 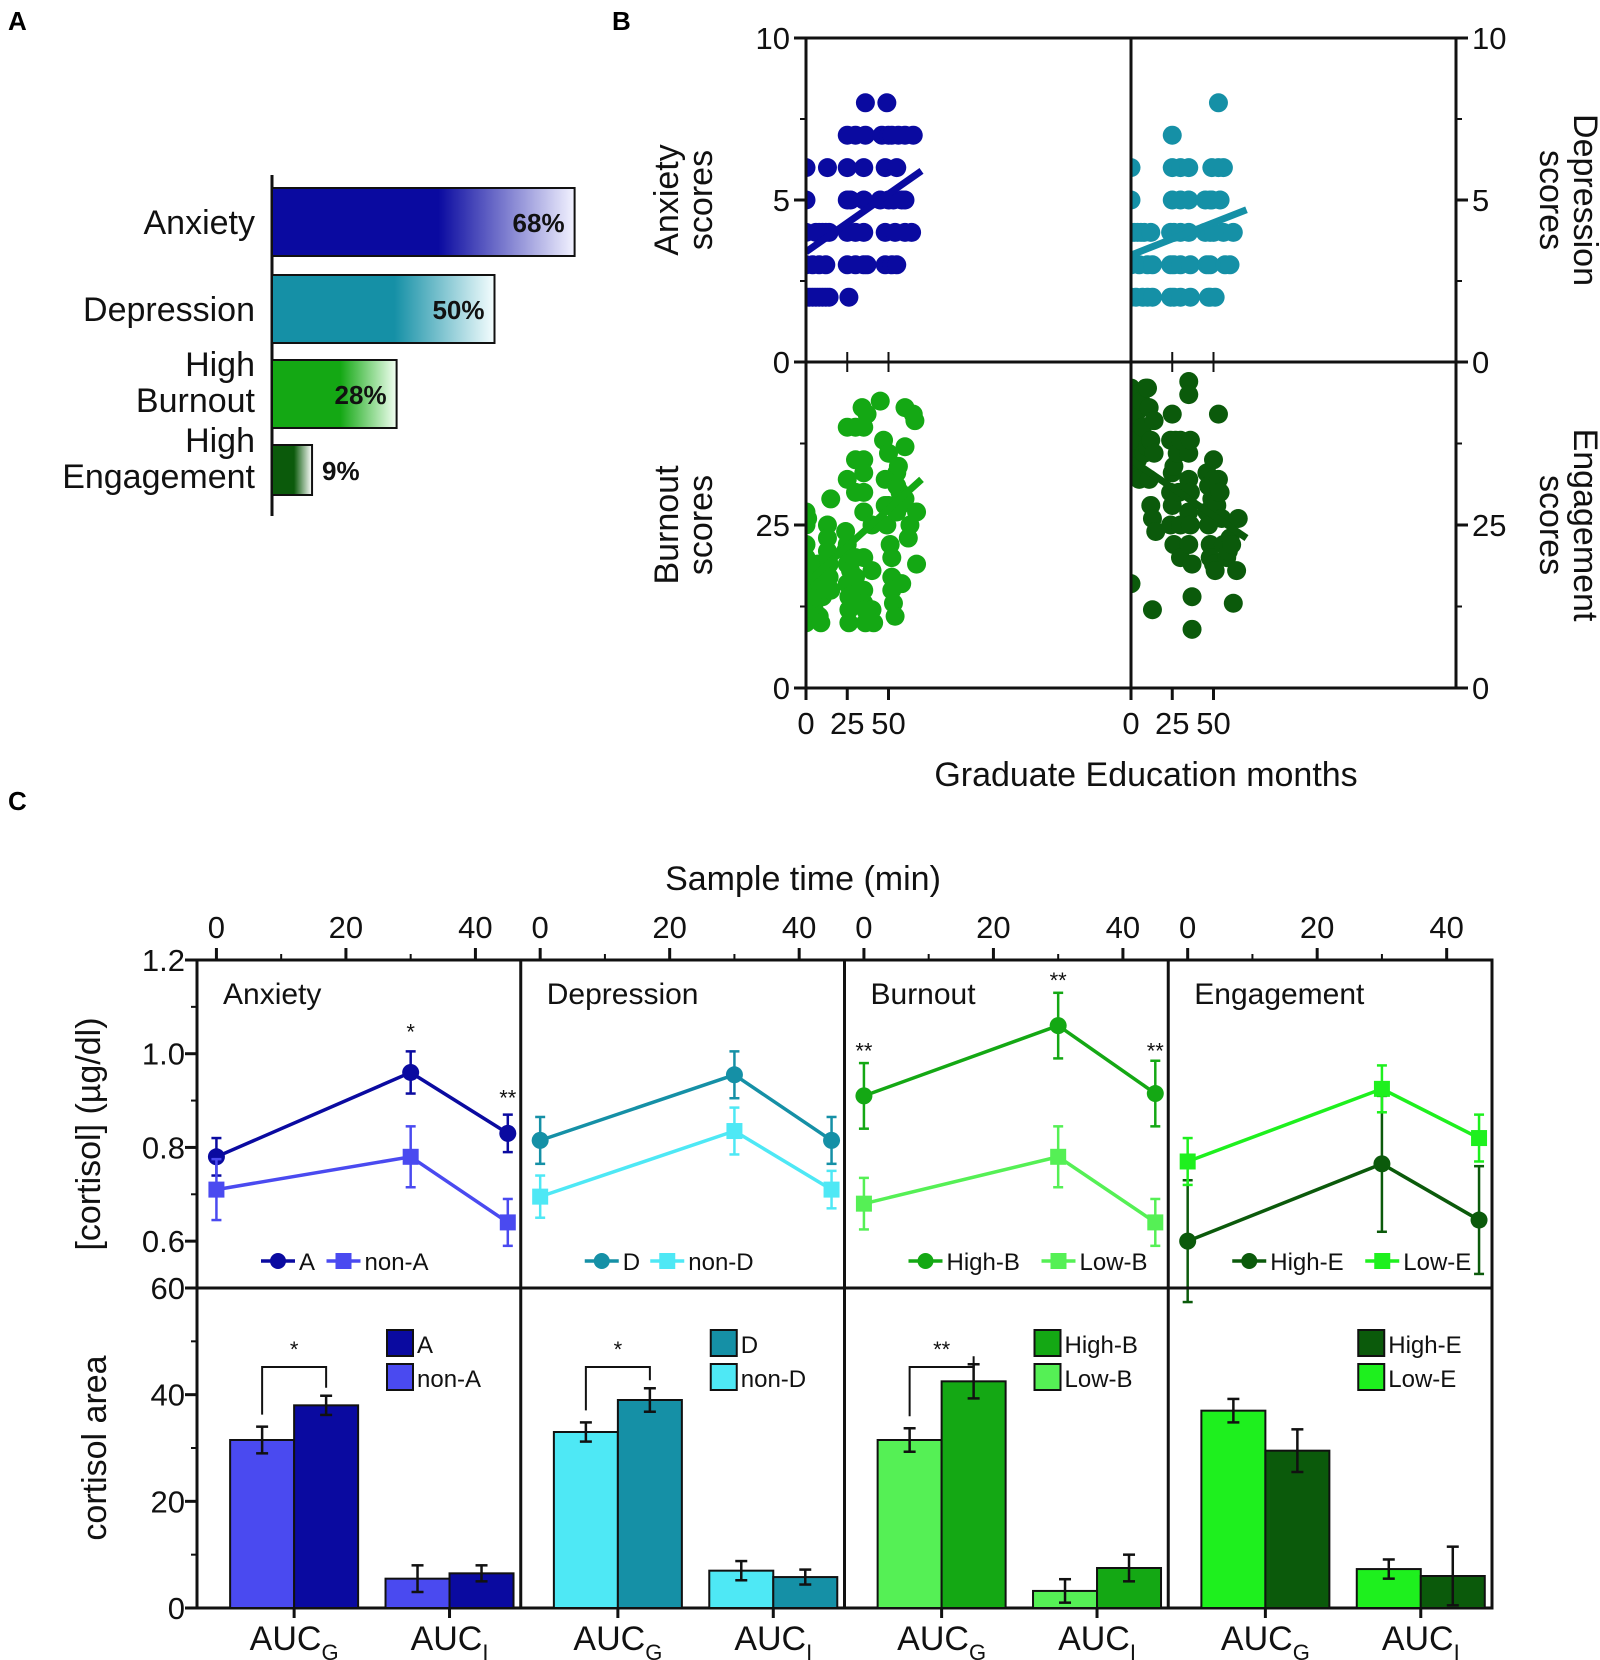 What do you see at coordinates (361, 395) in the screenshot?
I see `value-label: 28%` at bounding box center [361, 395].